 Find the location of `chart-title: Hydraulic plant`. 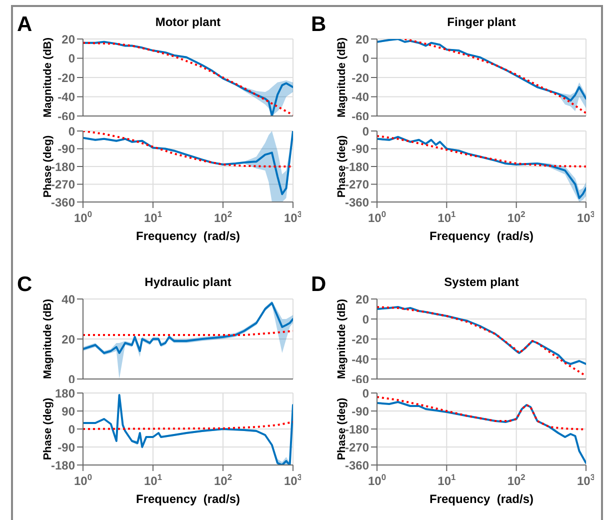

chart-title: Hydraulic plant is located at coordinates (188, 282).